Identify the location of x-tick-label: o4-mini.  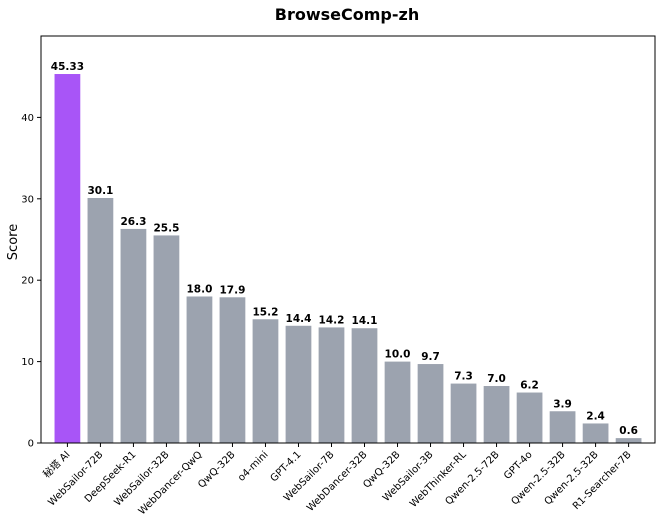
(253, 466).